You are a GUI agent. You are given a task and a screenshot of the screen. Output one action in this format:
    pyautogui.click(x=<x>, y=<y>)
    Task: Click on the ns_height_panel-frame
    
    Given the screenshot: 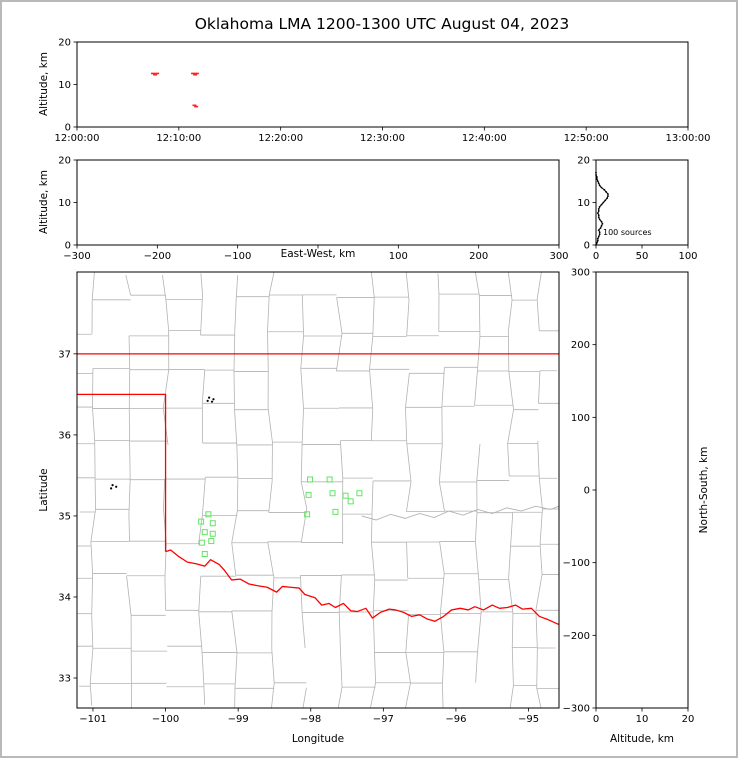 What is the action you would take?
    pyautogui.click(x=642, y=490)
    